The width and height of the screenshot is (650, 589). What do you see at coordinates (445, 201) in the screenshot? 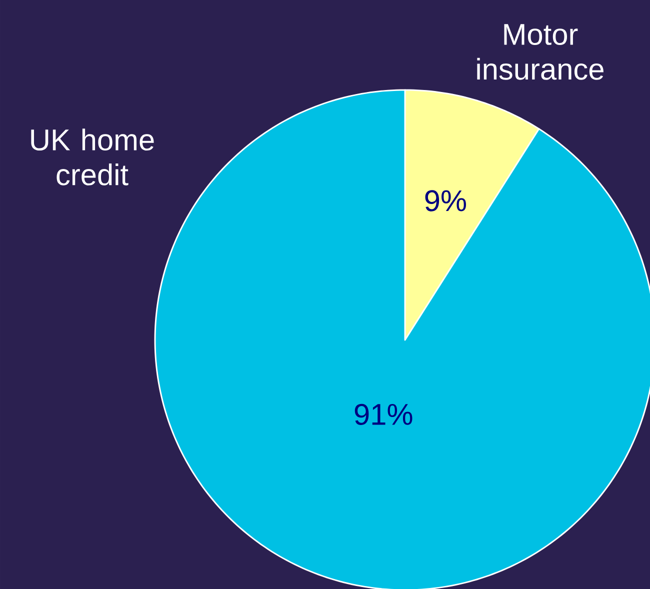
I see `data-label: 9%` at bounding box center [445, 201].